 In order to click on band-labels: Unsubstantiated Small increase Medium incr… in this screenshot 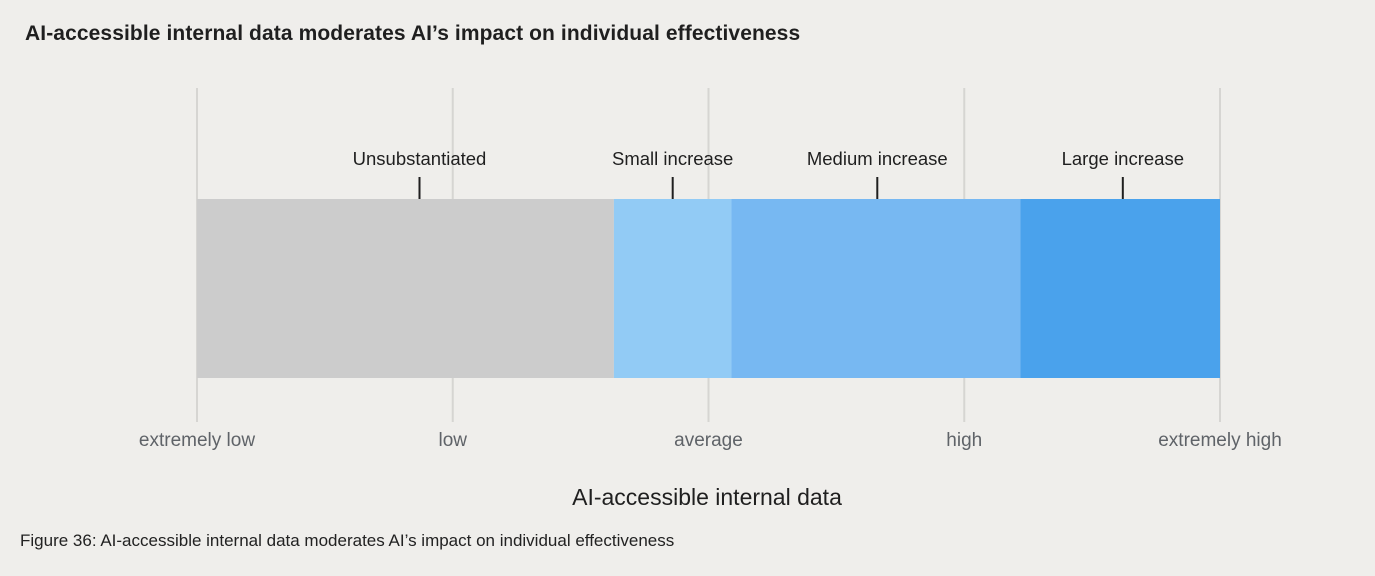, I will do `click(768, 158)`.